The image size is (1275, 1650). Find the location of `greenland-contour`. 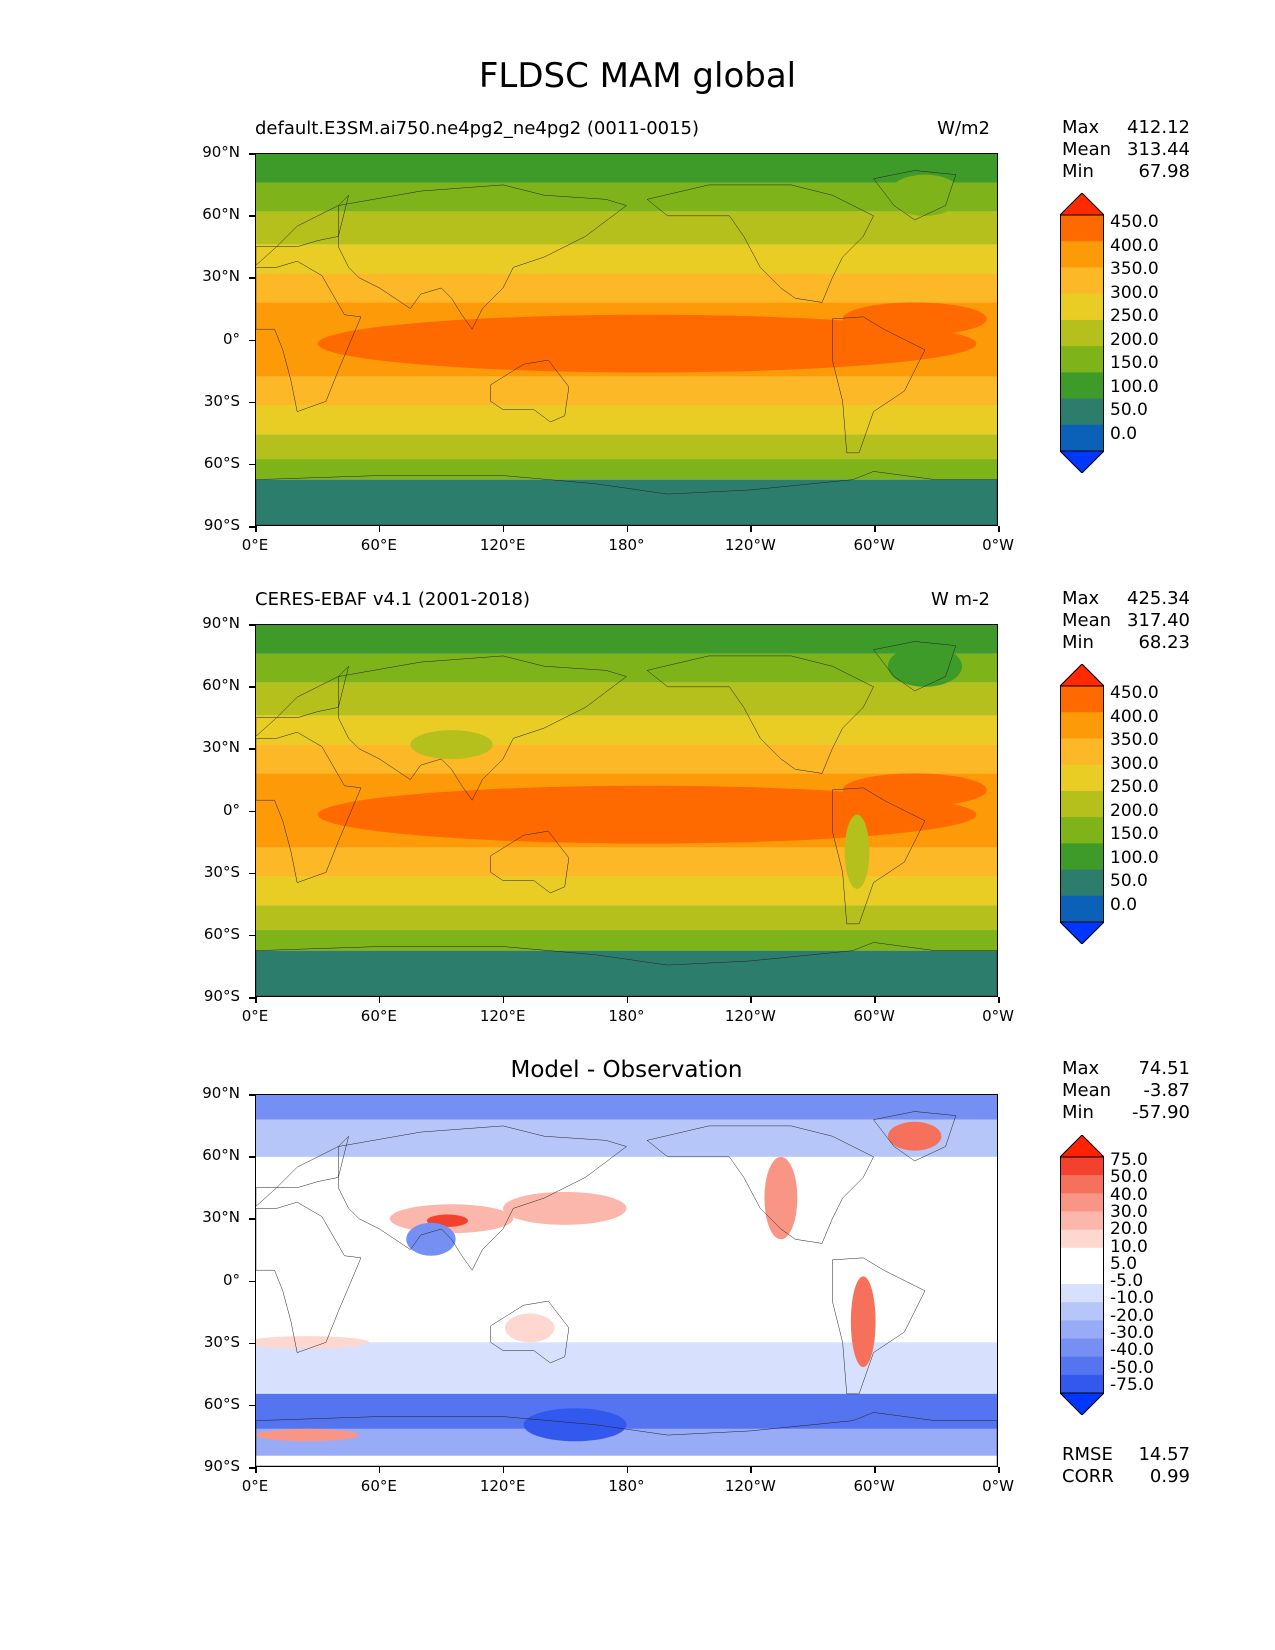

greenland-contour is located at coordinates (925, 195).